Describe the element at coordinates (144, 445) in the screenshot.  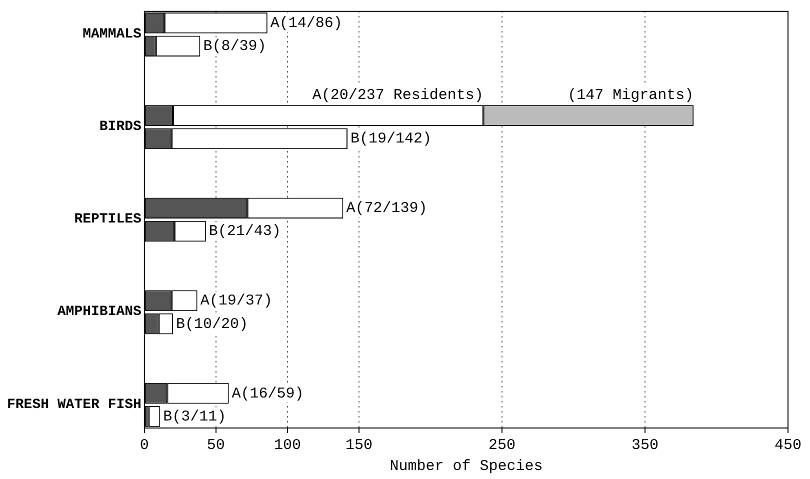
I see `x-tick-label: 0` at that location.